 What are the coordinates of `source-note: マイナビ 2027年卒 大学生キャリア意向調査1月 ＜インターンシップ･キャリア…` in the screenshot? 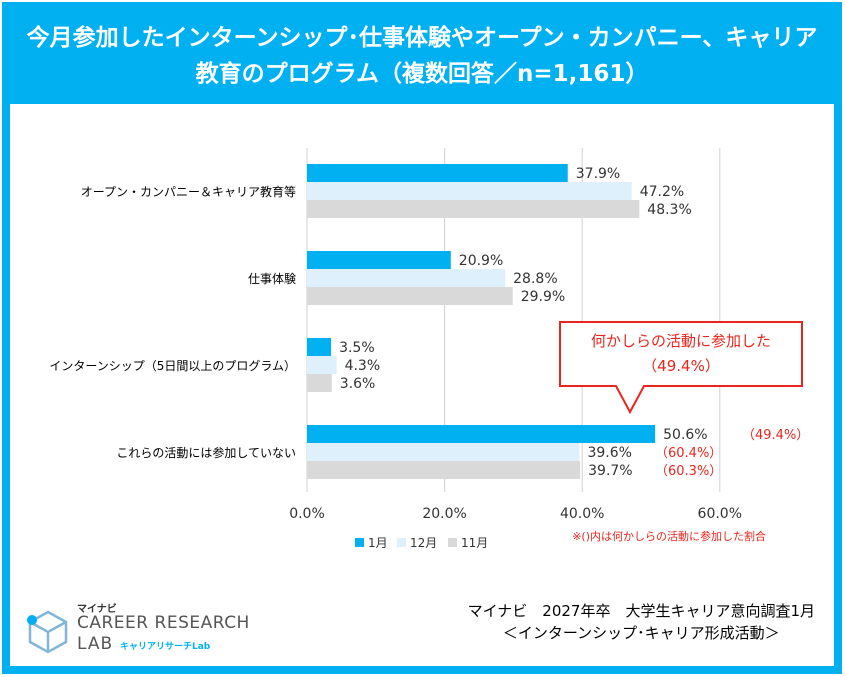 It's located at (641, 622).